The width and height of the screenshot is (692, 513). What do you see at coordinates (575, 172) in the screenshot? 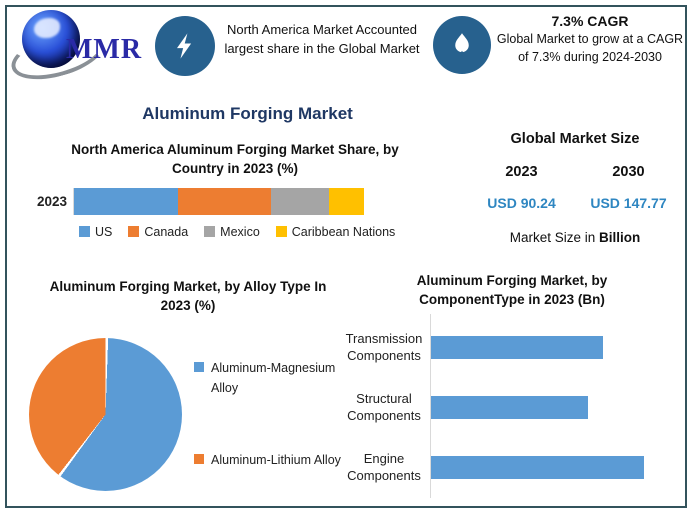
I see `market-size-years: 2023 2030` at bounding box center [575, 172].